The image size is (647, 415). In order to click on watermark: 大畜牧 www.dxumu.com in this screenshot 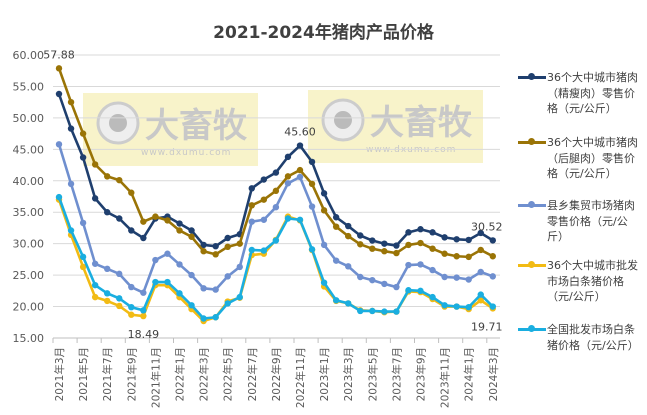, I will do `click(395, 126)`.